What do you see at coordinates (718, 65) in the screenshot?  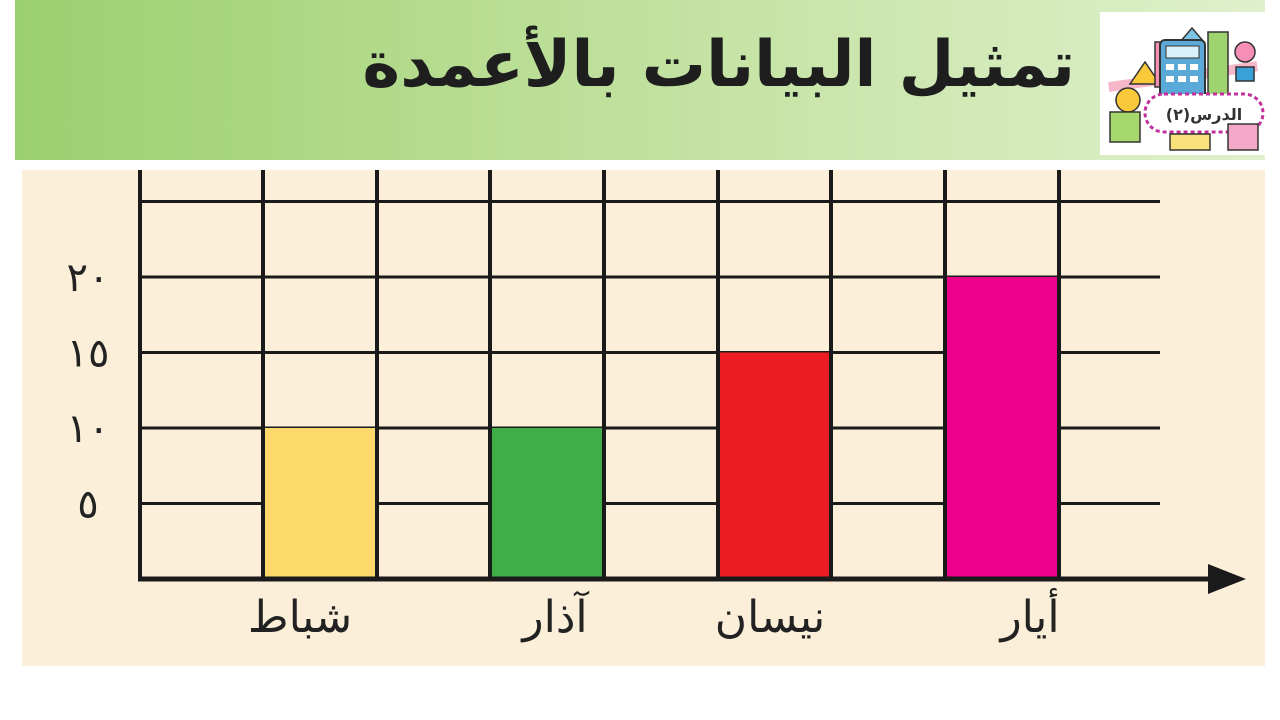 I see `page-title: تمثيل البيانات بالأعمدة` at bounding box center [718, 65].